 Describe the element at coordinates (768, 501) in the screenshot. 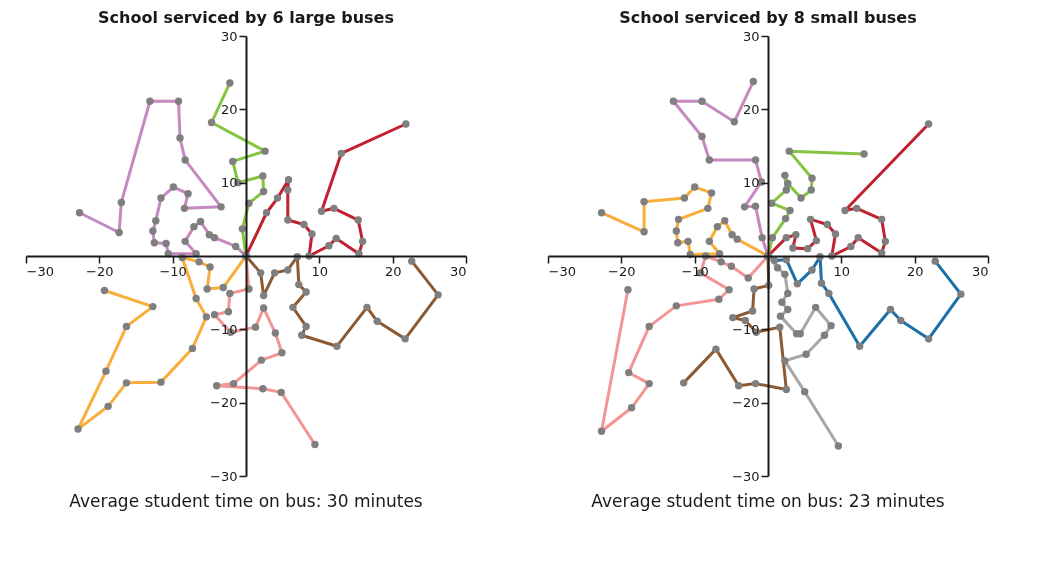

I see `text: Average student time on bus: 23 minutes` at that location.